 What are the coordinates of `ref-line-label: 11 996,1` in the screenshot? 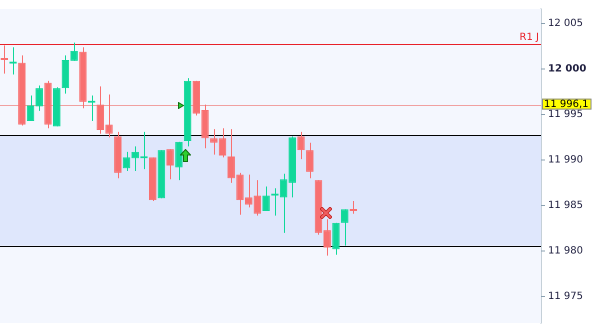 It's located at (566, 104).